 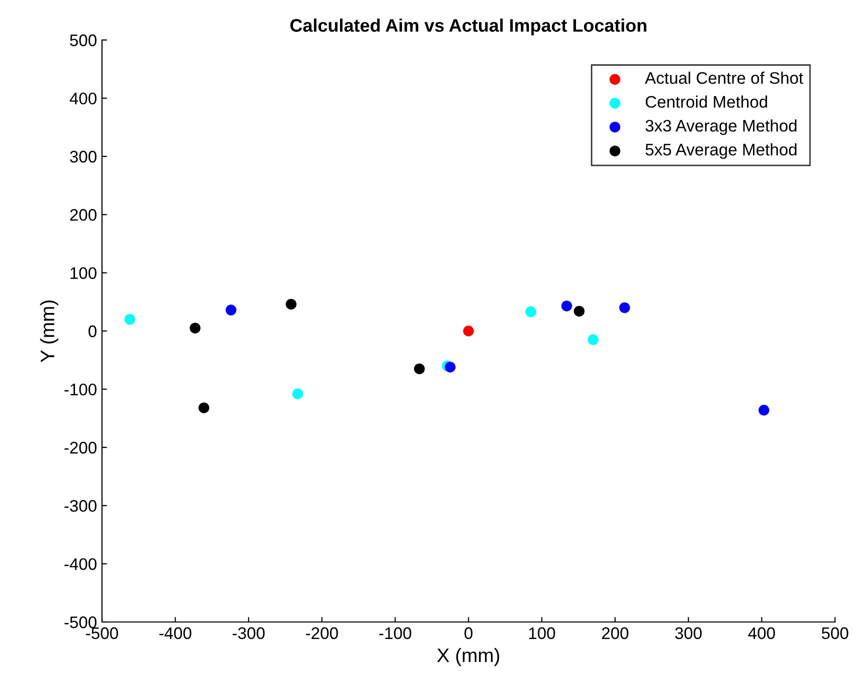 I want to click on y-tick-label: 500, so click(x=83, y=40).